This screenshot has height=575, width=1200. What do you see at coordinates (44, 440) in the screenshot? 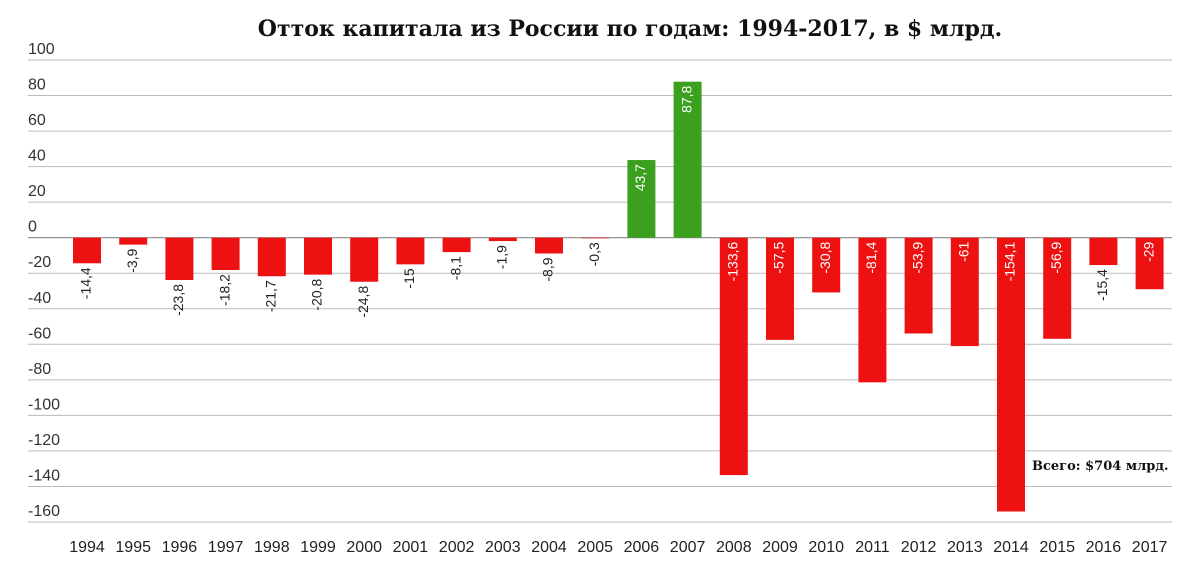
I see `y-tick-label: -120` at bounding box center [44, 440].